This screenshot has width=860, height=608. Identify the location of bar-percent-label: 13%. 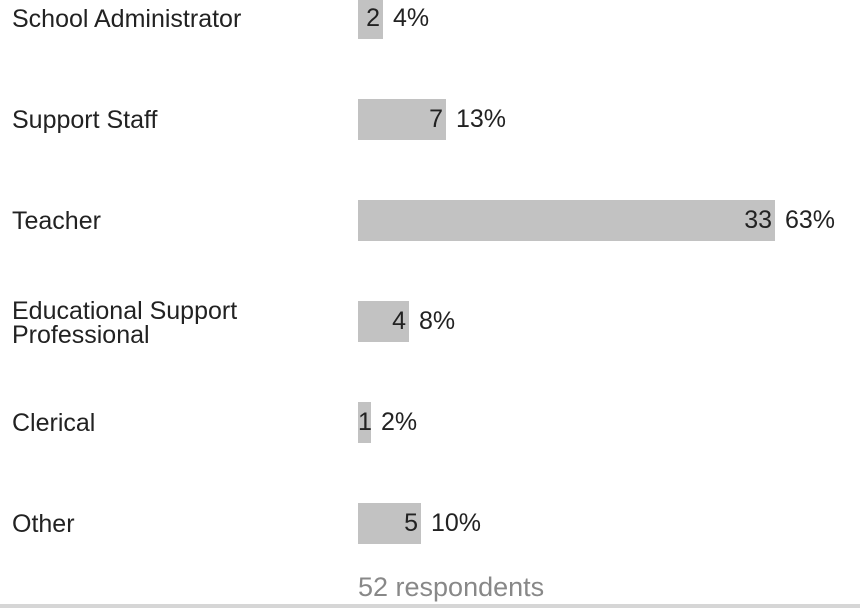
(481, 119).